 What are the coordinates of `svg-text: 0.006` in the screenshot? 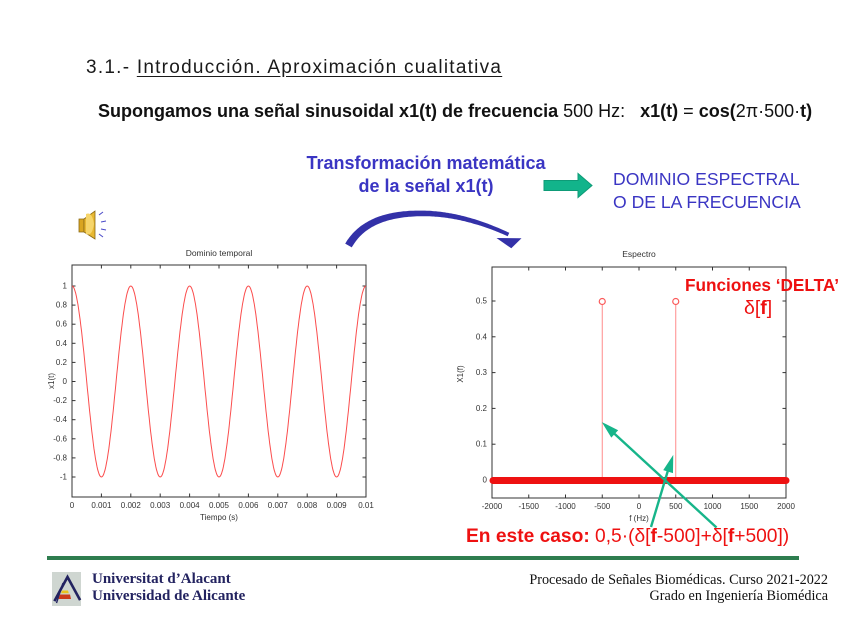 It's located at (248, 505).